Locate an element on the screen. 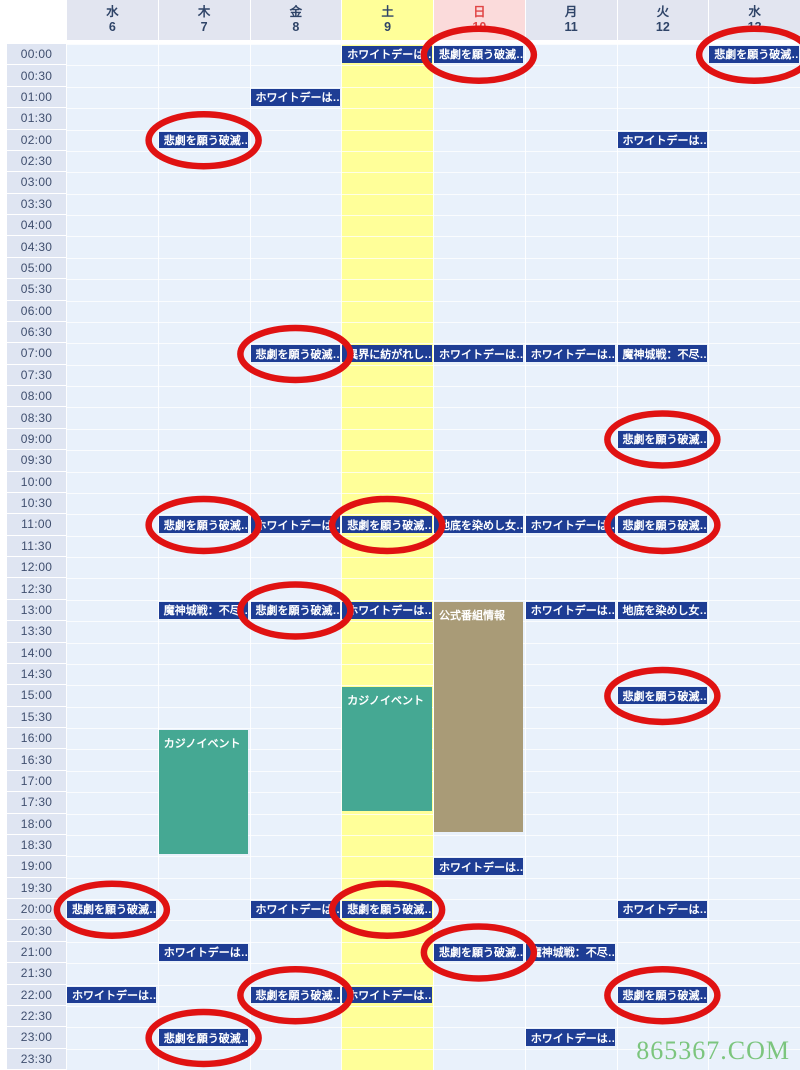 The image size is (800, 1070). time-label: 20:00 is located at coordinates (36, 910).